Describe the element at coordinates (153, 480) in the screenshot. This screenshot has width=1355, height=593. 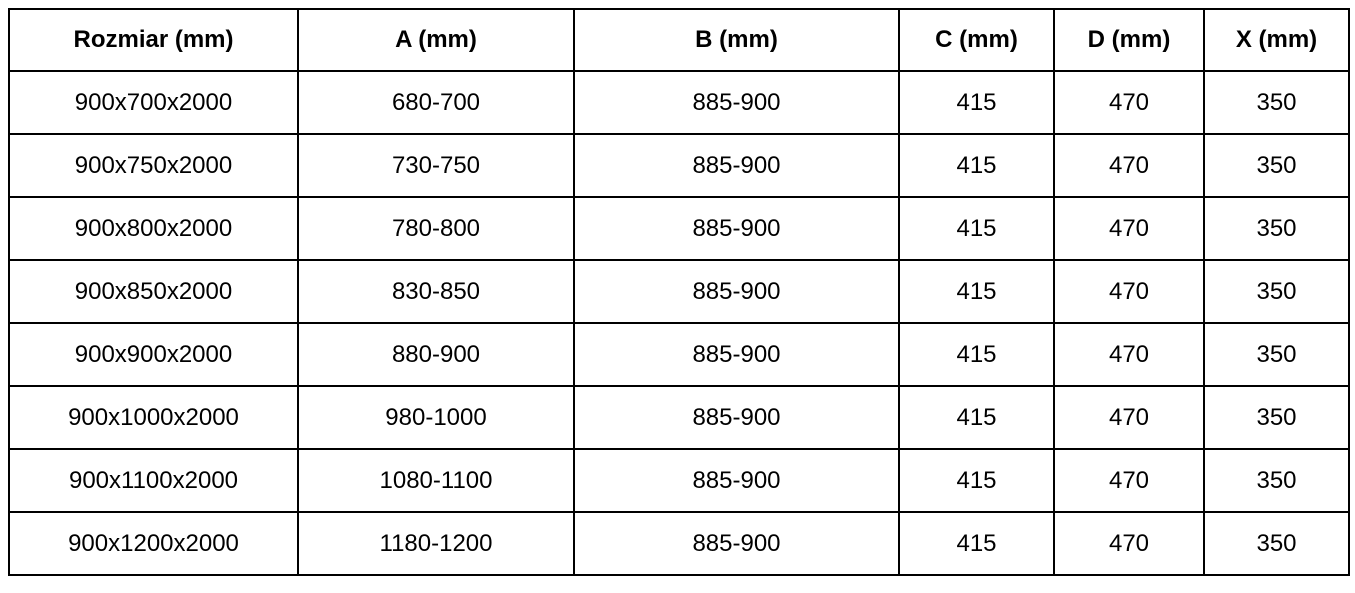
I see `table-cell: 900x1100x2000` at that location.